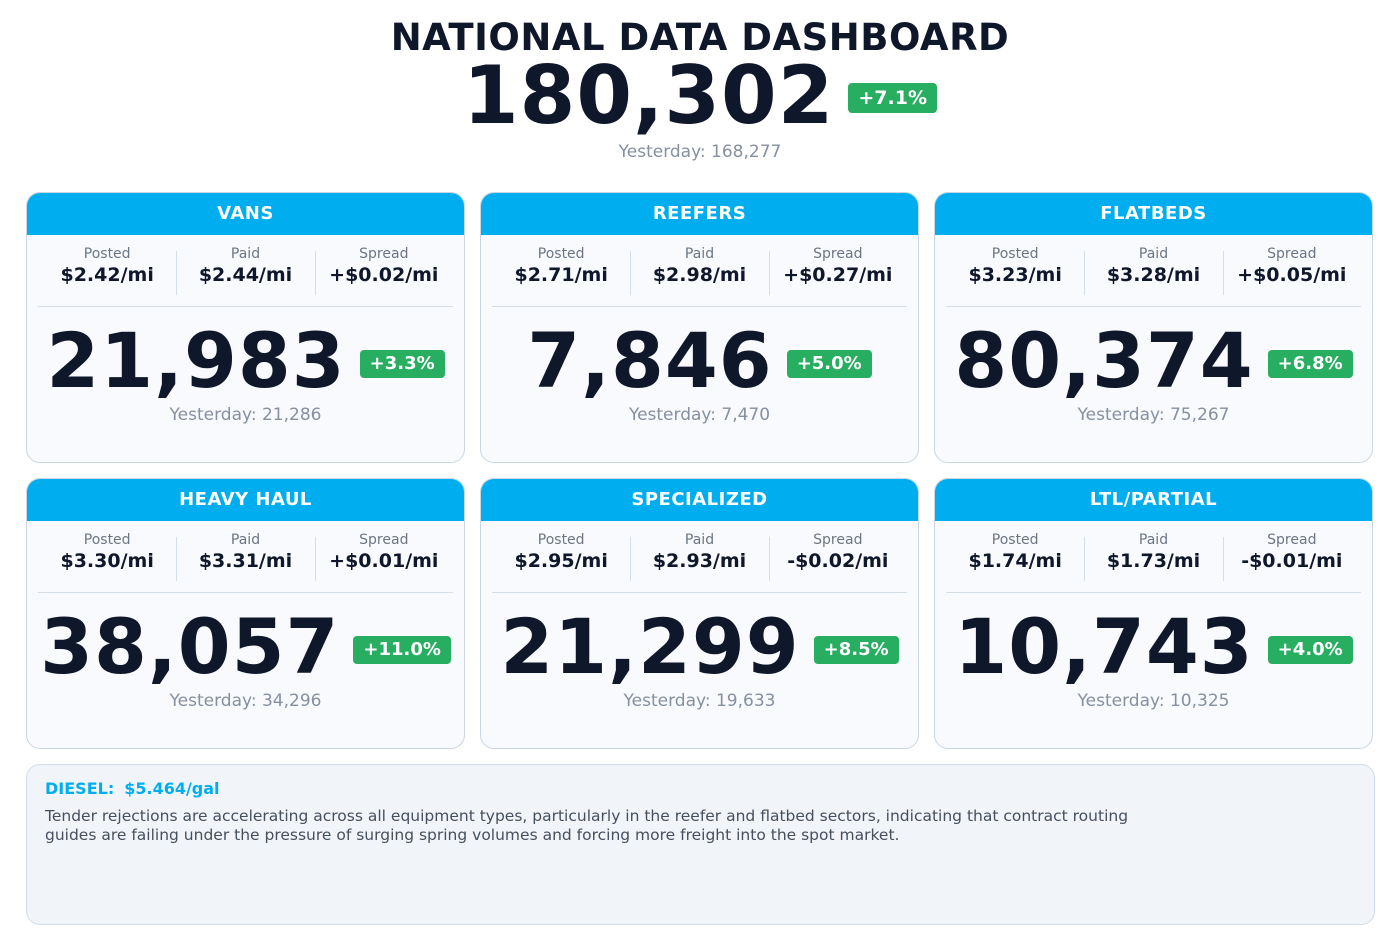 This screenshot has height=940, width=1400. I want to click on rate-spread: Spread +$0.02/mi, so click(383, 275).